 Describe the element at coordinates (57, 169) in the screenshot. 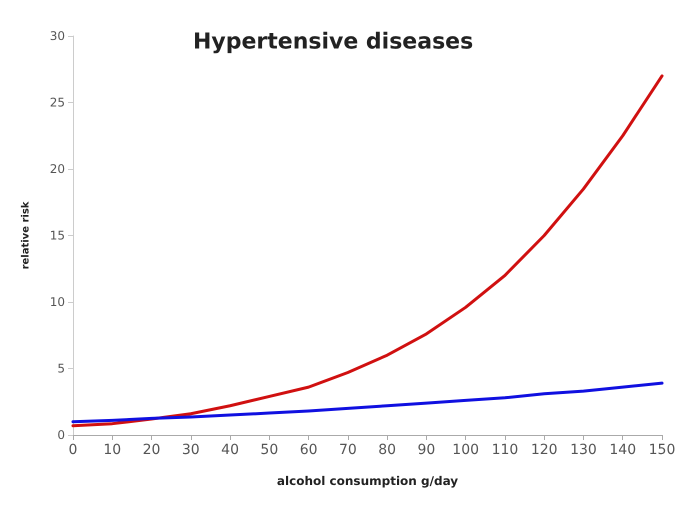

I see `y-tick-label: 20` at that location.